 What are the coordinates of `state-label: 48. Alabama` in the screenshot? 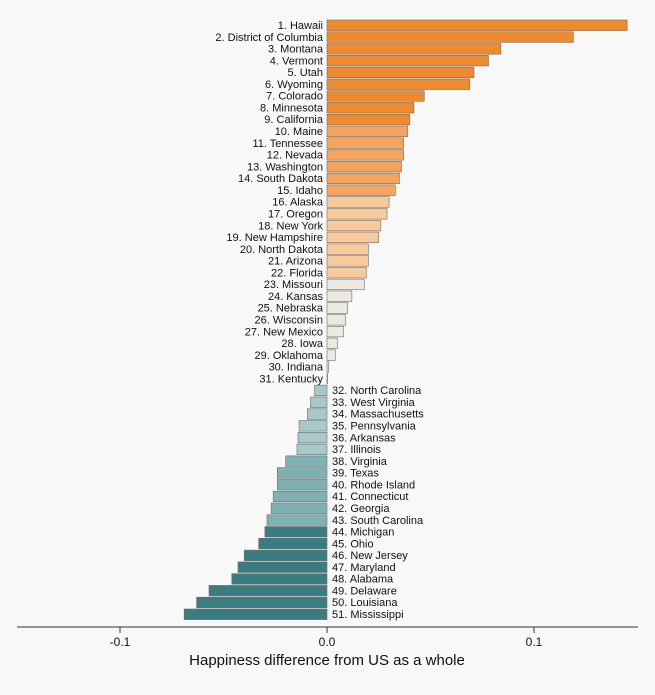 It's located at (363, 580).